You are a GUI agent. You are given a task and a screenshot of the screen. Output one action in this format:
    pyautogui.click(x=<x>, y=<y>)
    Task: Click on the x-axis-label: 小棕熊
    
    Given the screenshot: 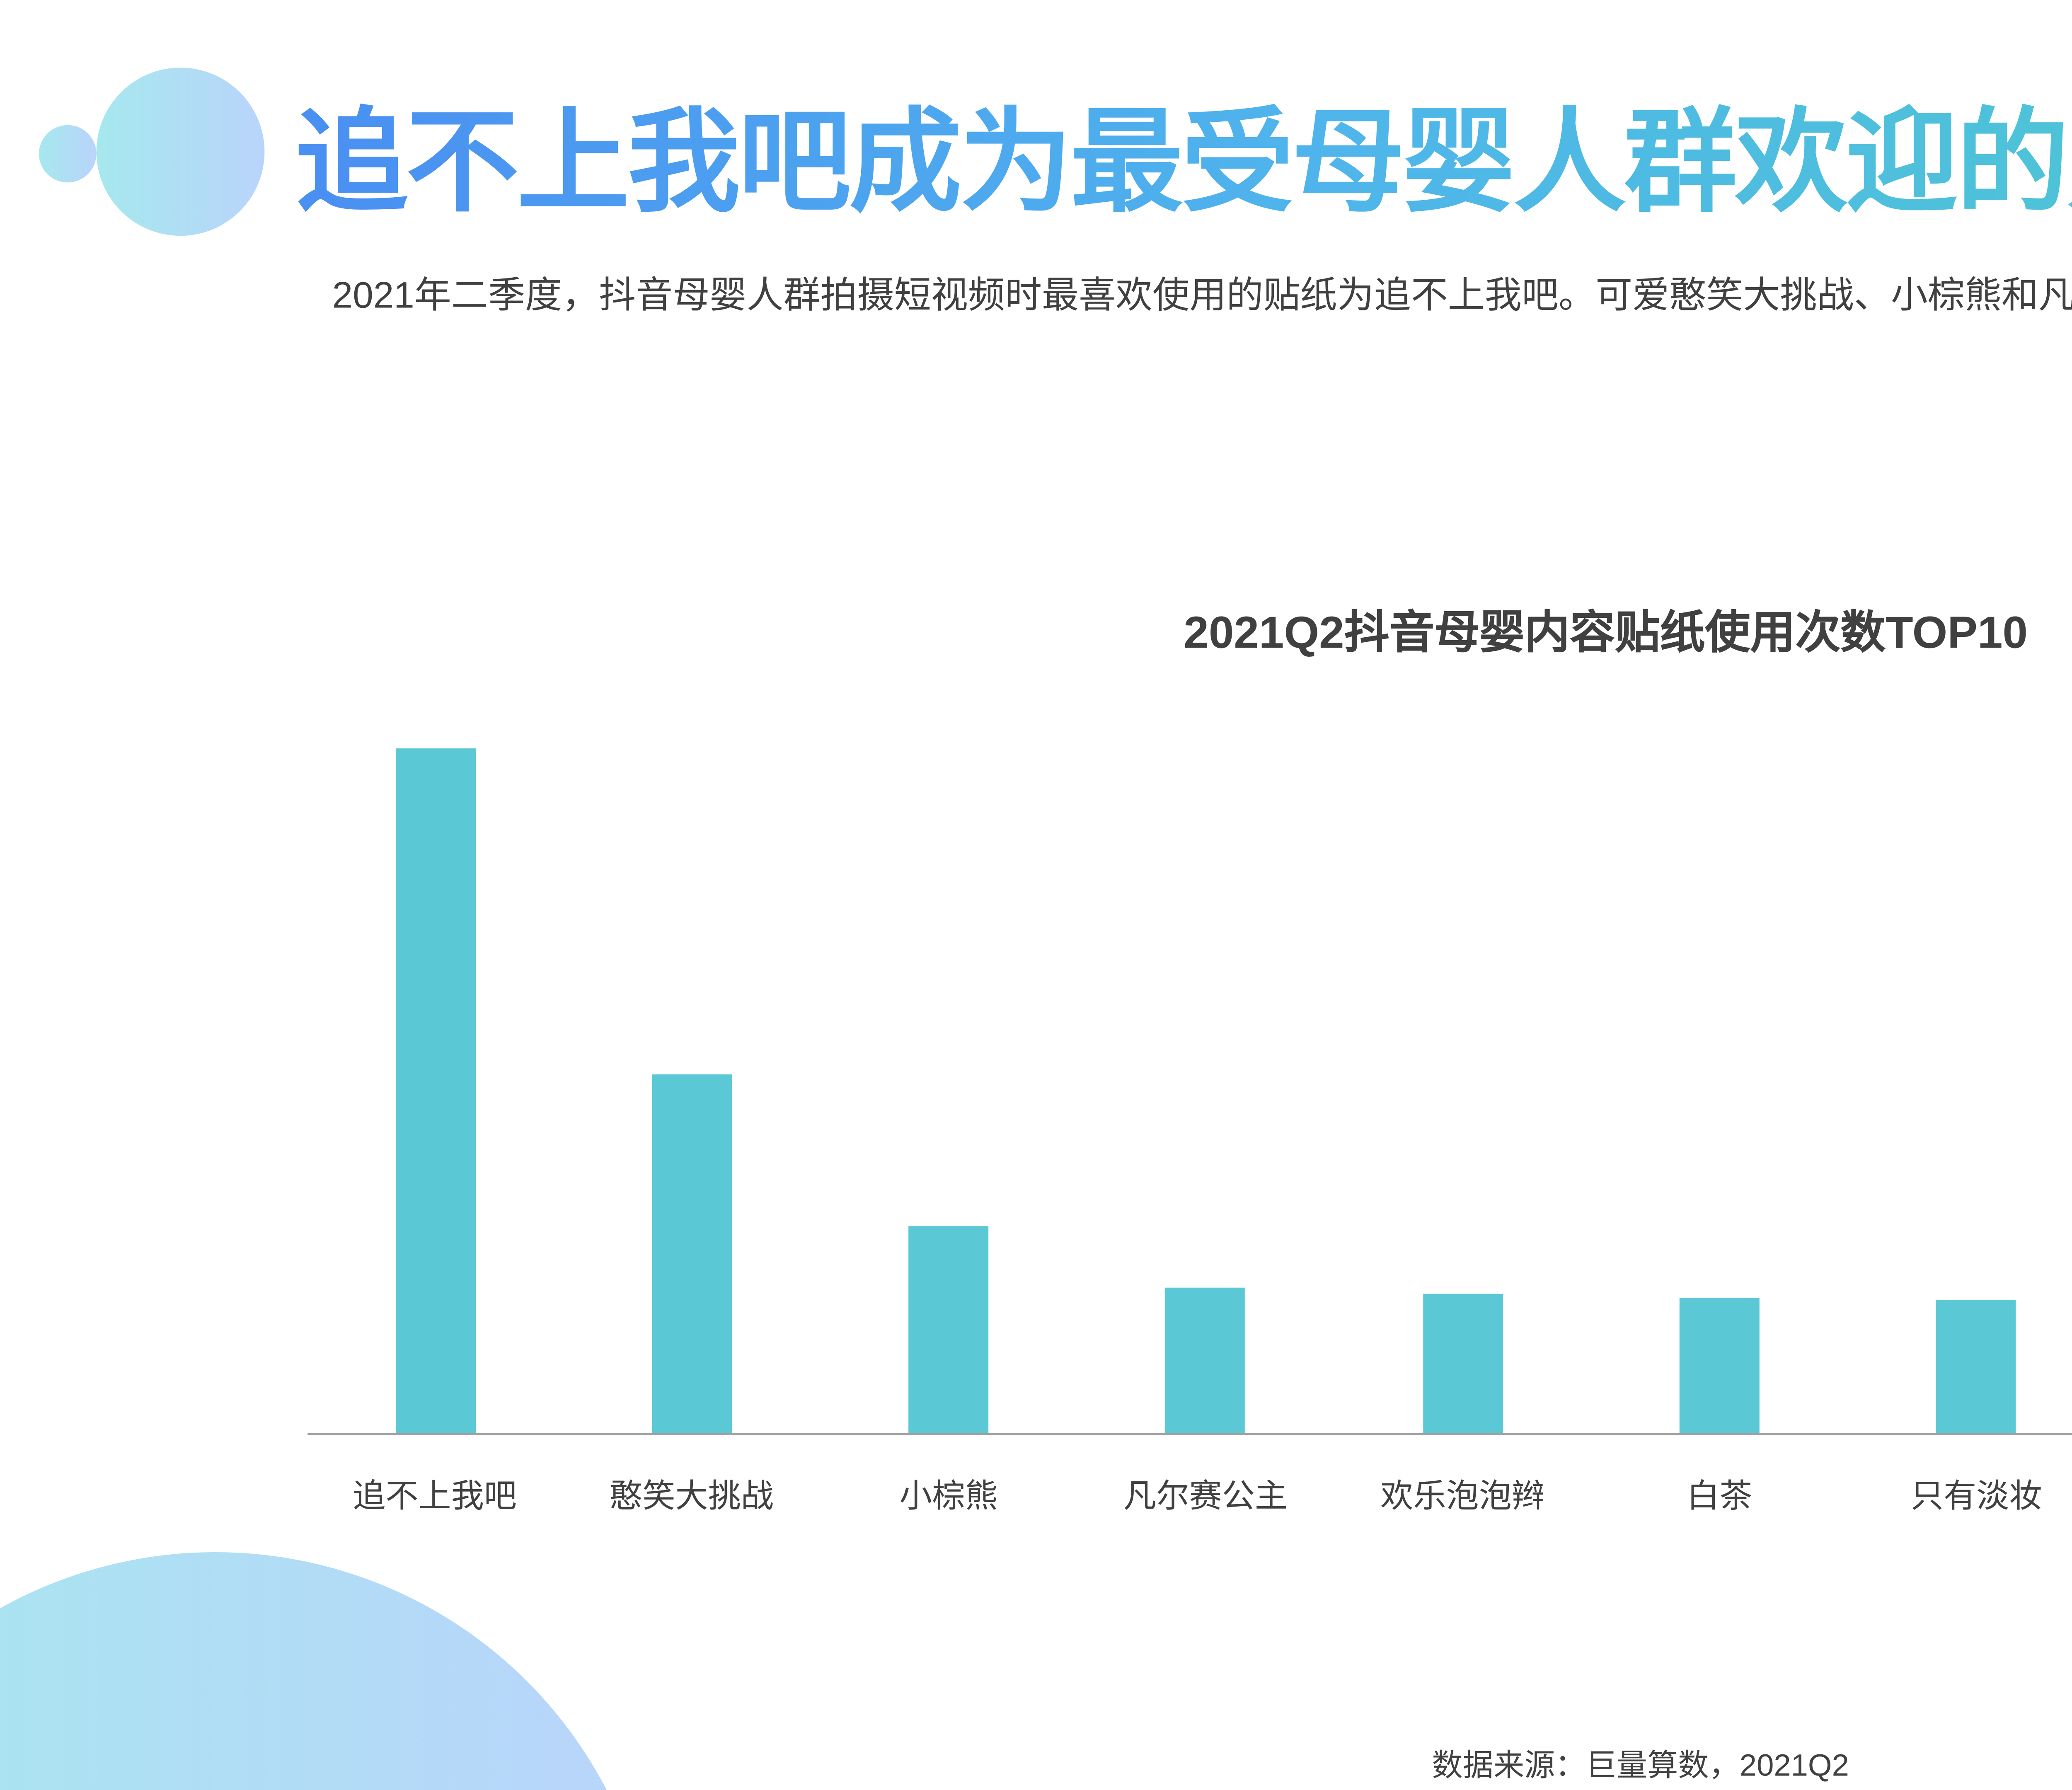 What is the action you would take?
    pyautogui.click(x=948, y=1497)
    